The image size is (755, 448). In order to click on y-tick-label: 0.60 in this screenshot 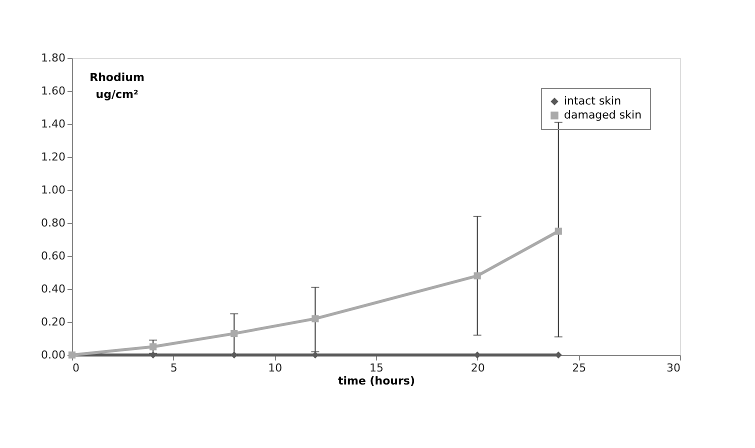, I will do `click(53, 256)`.